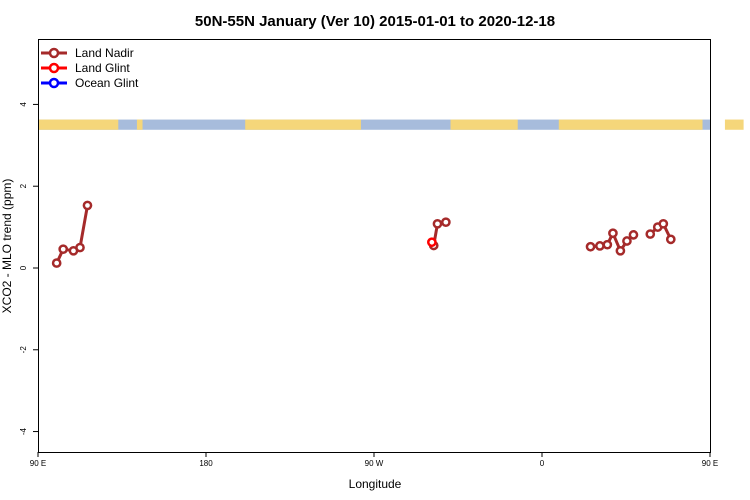 Image resolution: width=750 pixels, height=500 pixels. What do you see at coordinates (432, 242) in the screenshot?
I see `data-point-land-glint` at bounding box center [432, 242].